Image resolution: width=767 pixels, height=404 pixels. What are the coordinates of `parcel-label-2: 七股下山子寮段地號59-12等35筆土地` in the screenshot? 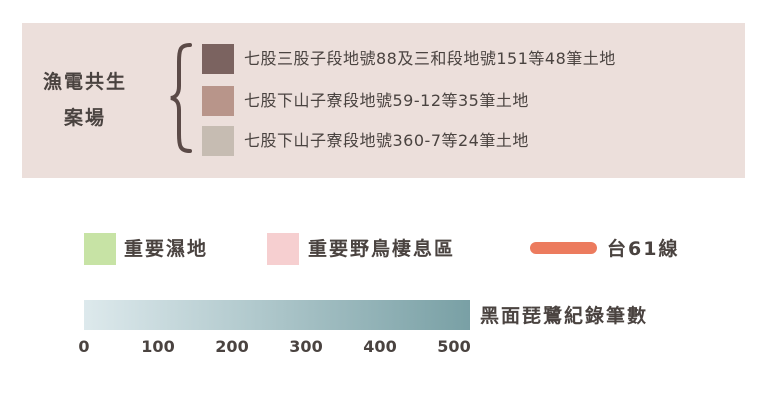 It's located at (386, 100).